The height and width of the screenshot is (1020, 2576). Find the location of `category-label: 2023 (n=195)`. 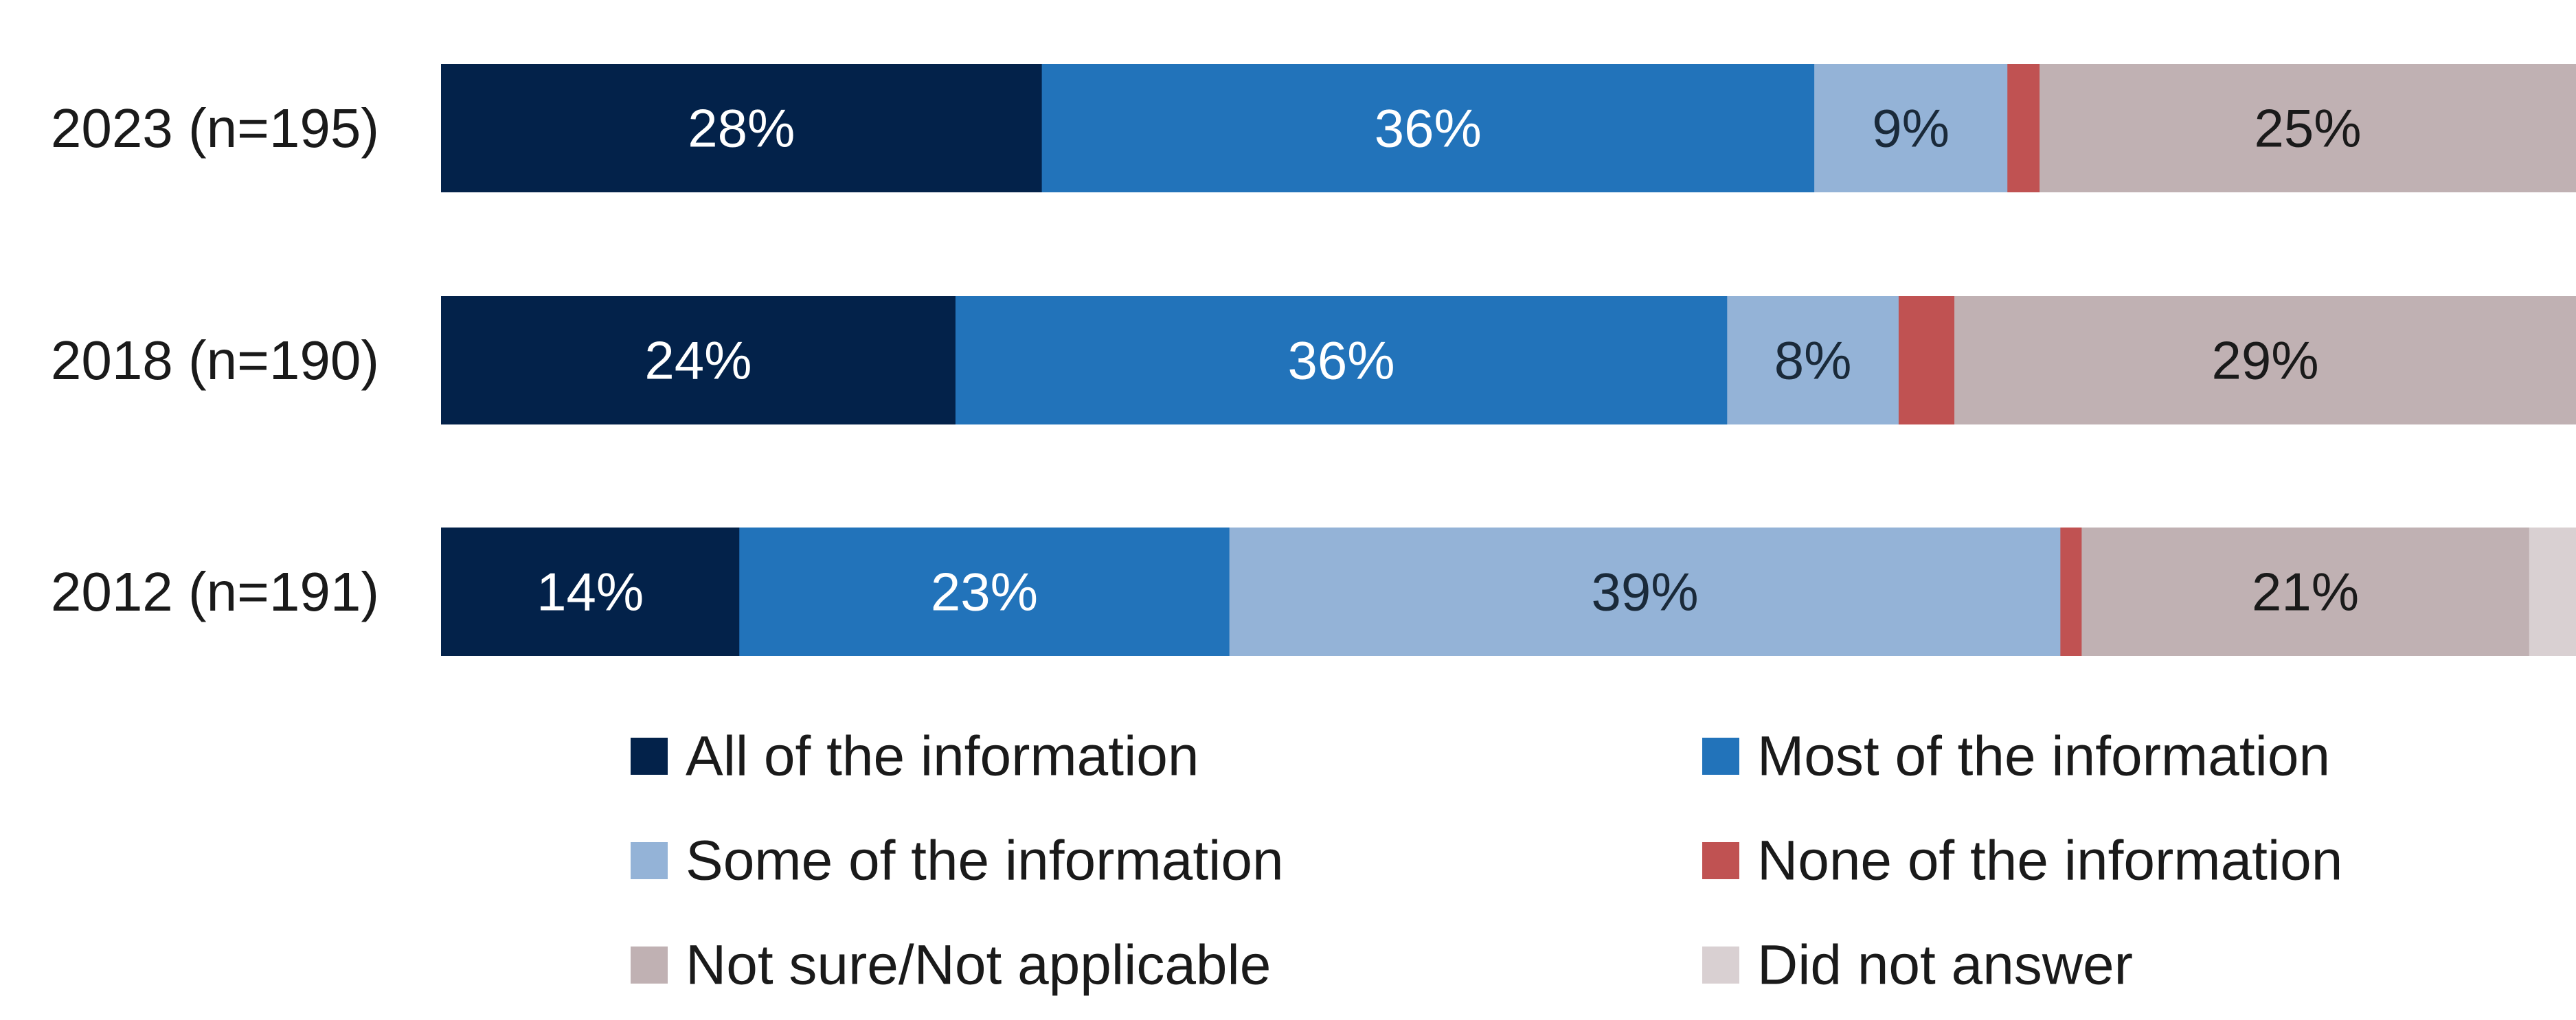

category-label: 2023 (n=195) is located at coordinates (215, 128).